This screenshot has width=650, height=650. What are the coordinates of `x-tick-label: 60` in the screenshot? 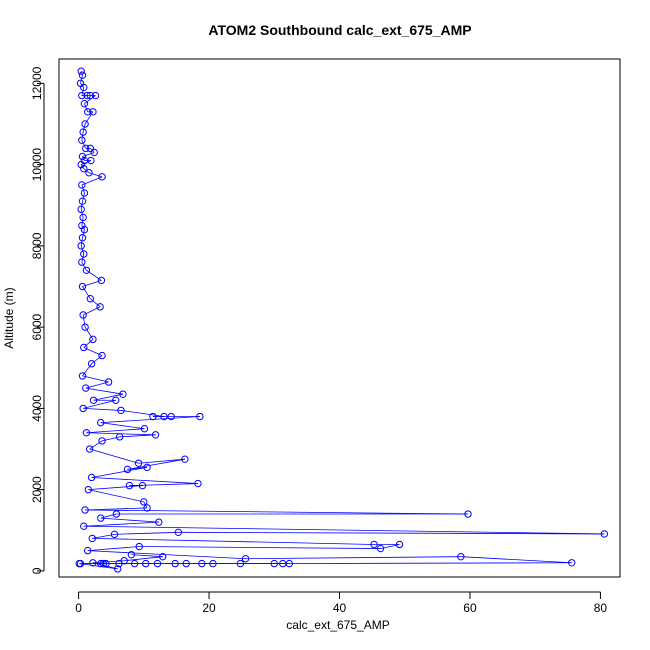 It's located at (470, 608).